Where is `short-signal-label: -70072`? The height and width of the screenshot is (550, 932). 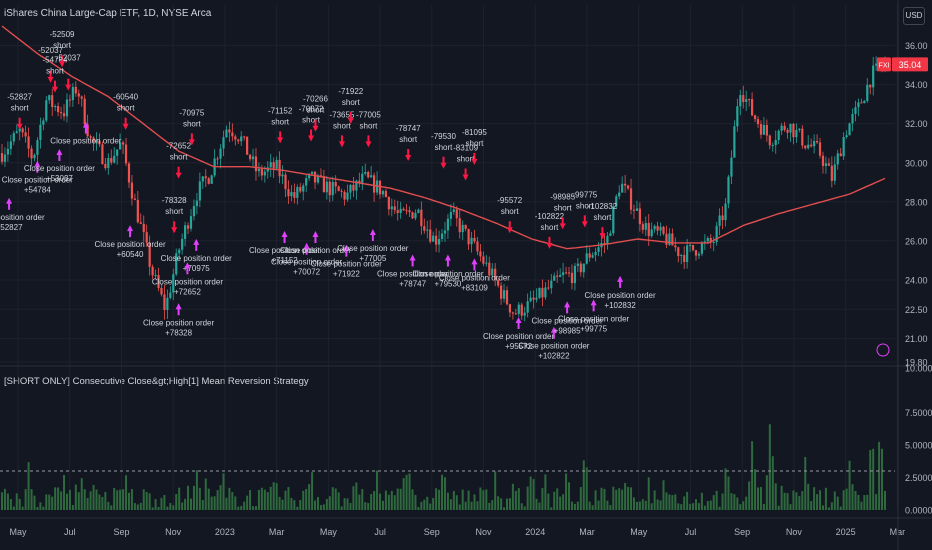 short-signal-label: -70072 is located at coordinates (311, 108).